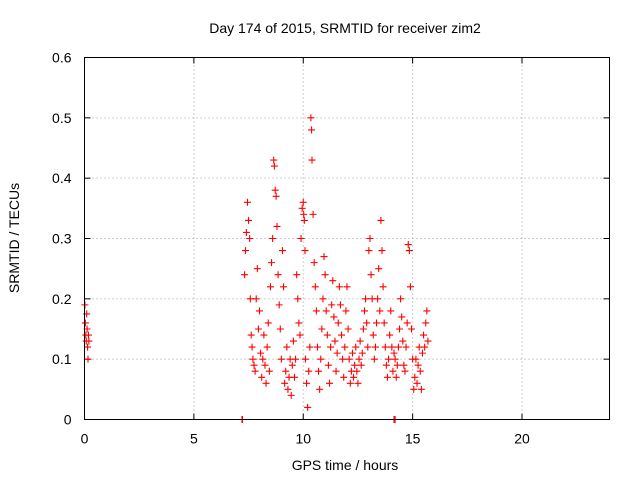 The width and height of the screenshot is (640, 480). I want to click on y-tick-label: 0.5, so click(62, 118).